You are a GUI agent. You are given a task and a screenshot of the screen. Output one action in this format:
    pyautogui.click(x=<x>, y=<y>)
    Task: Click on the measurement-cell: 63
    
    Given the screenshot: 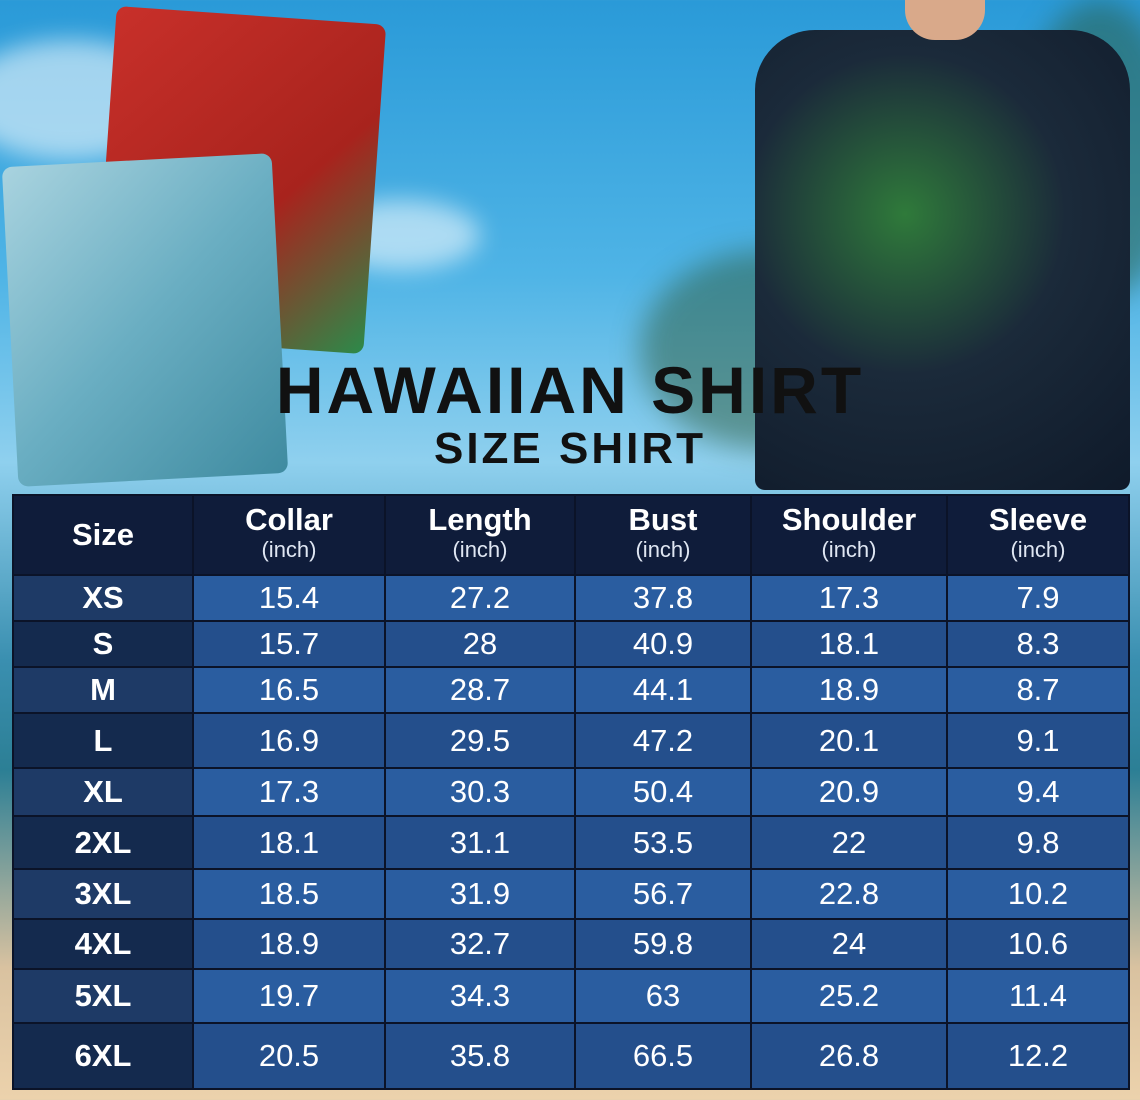 What is the action you would take?
    pyautogui.click(x=663, y=996)
    